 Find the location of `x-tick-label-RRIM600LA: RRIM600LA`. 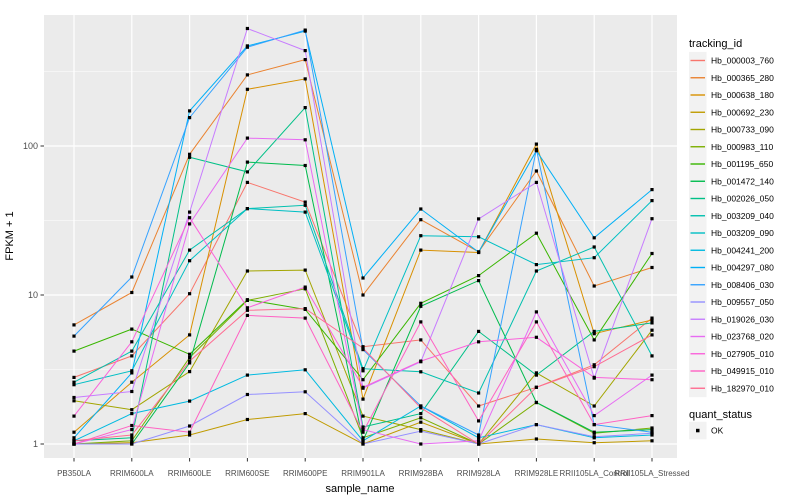

x-tick-label-RRIM600LA: RRIM600LA is located at coordinates (132, 473).